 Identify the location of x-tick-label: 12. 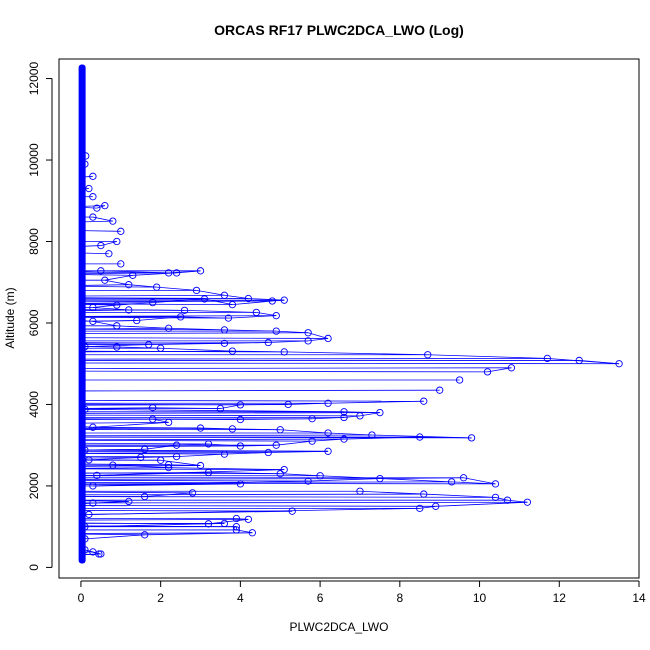
(560, 598).